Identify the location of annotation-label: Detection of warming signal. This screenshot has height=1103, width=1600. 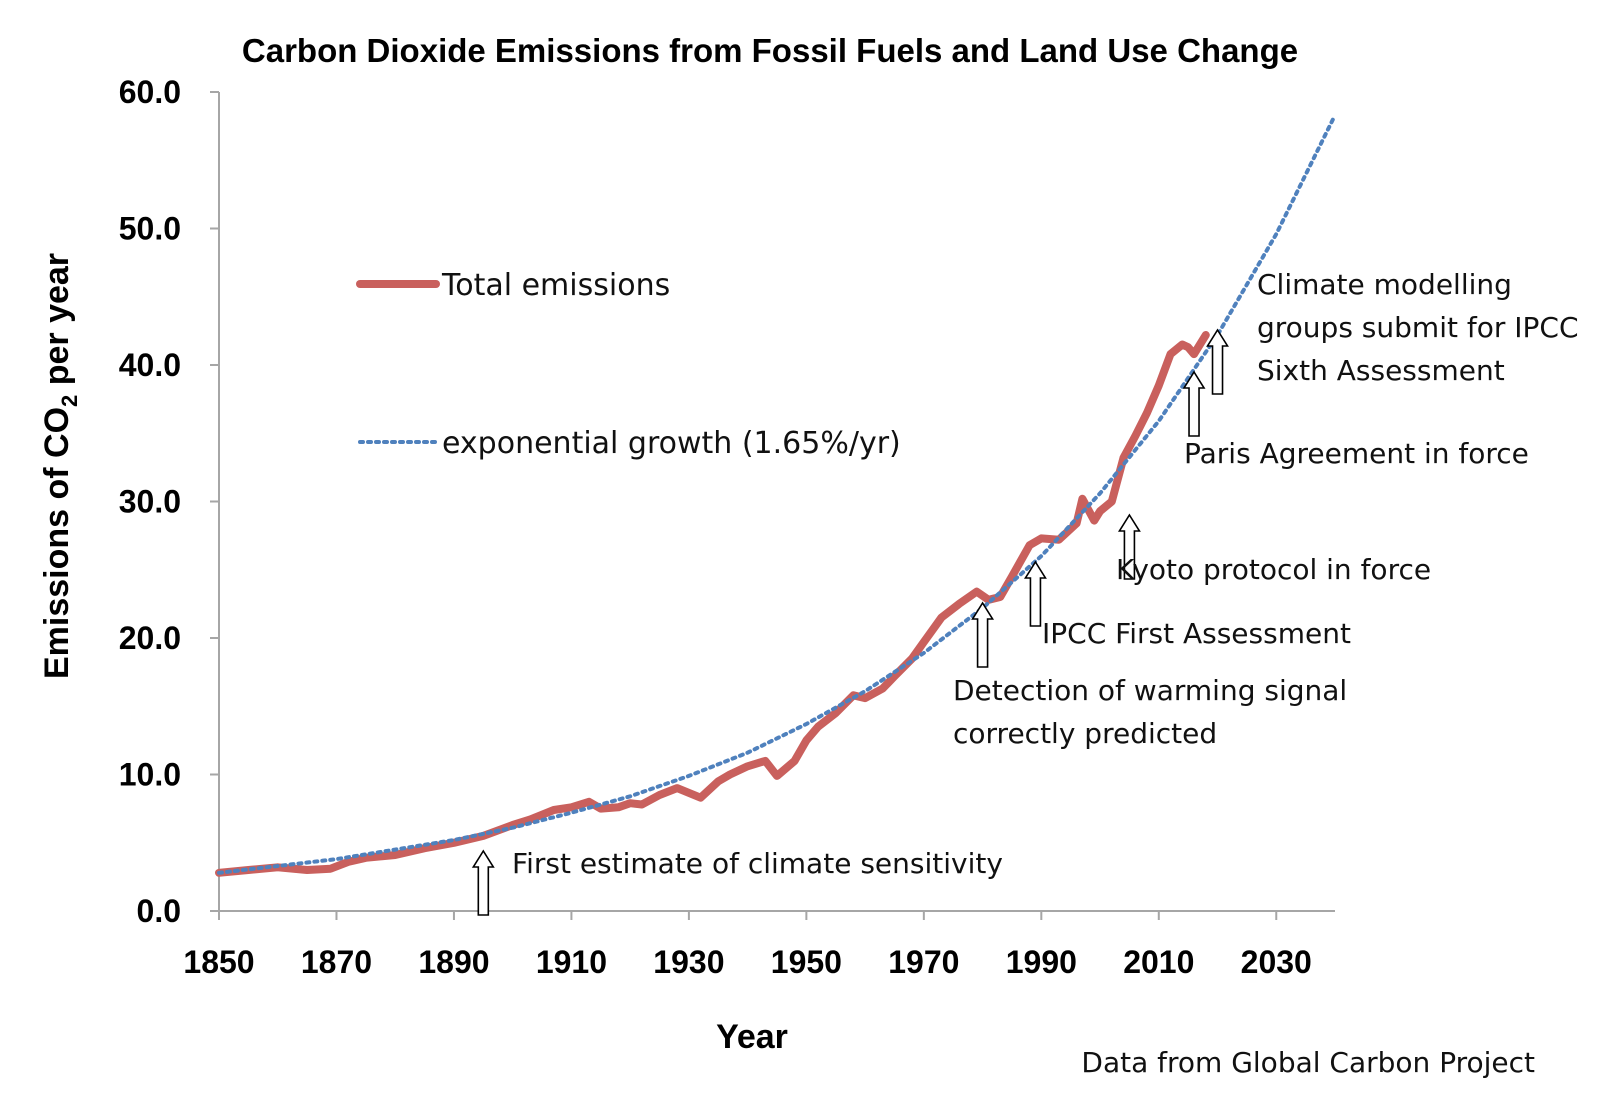
(1150, 690).